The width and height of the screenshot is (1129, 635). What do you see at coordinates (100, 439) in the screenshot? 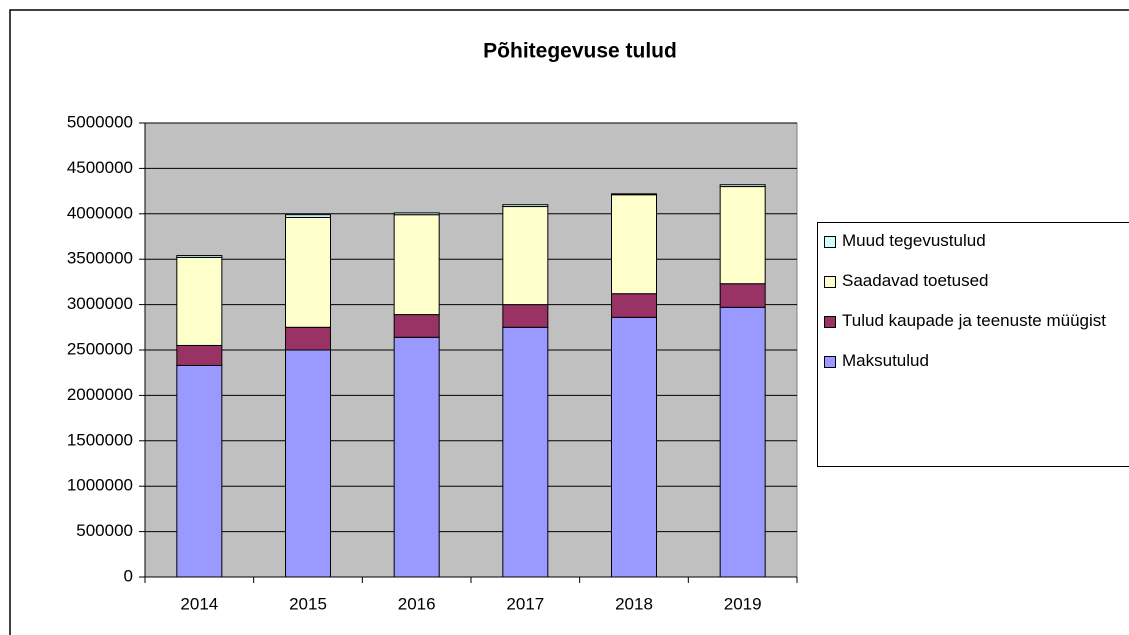
I see `y-tick-label: 1500000` at bounding box center [100, 439].